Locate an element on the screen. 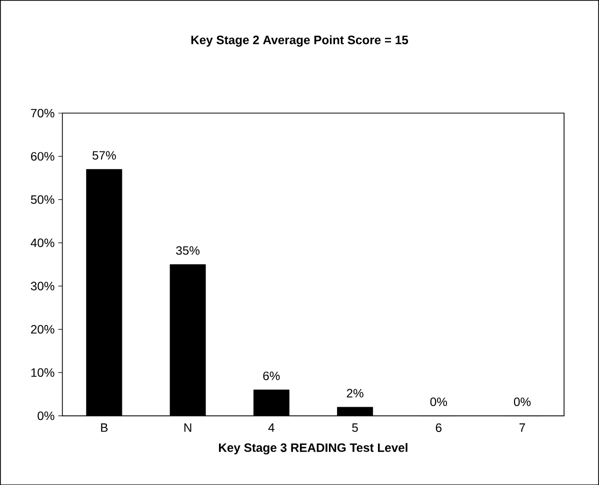  data-label: 2% is located at coordinates (355, 393).